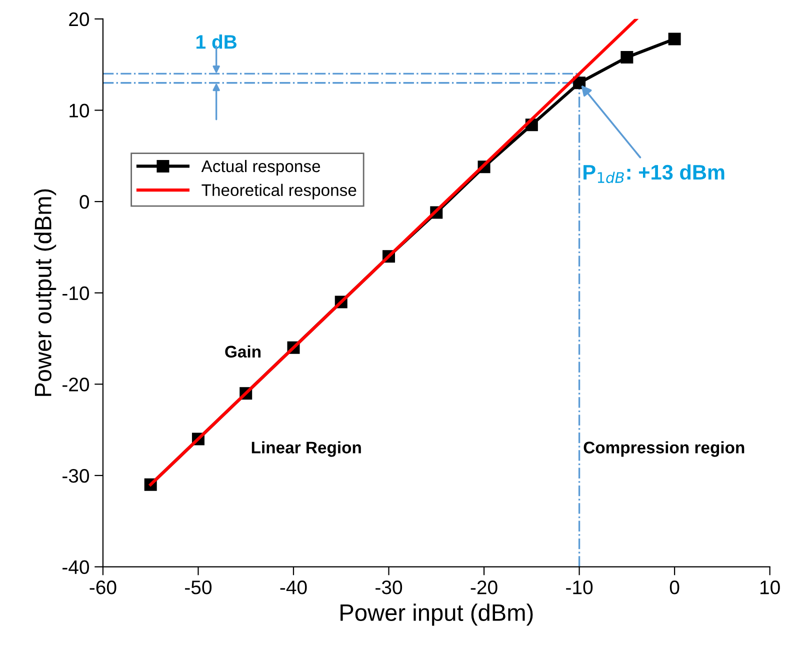 This screenshot has height=653, width=792. Describe the element at coordinates (85, 202) in the screenshot. I see `y-tick-label: 0` at that location.